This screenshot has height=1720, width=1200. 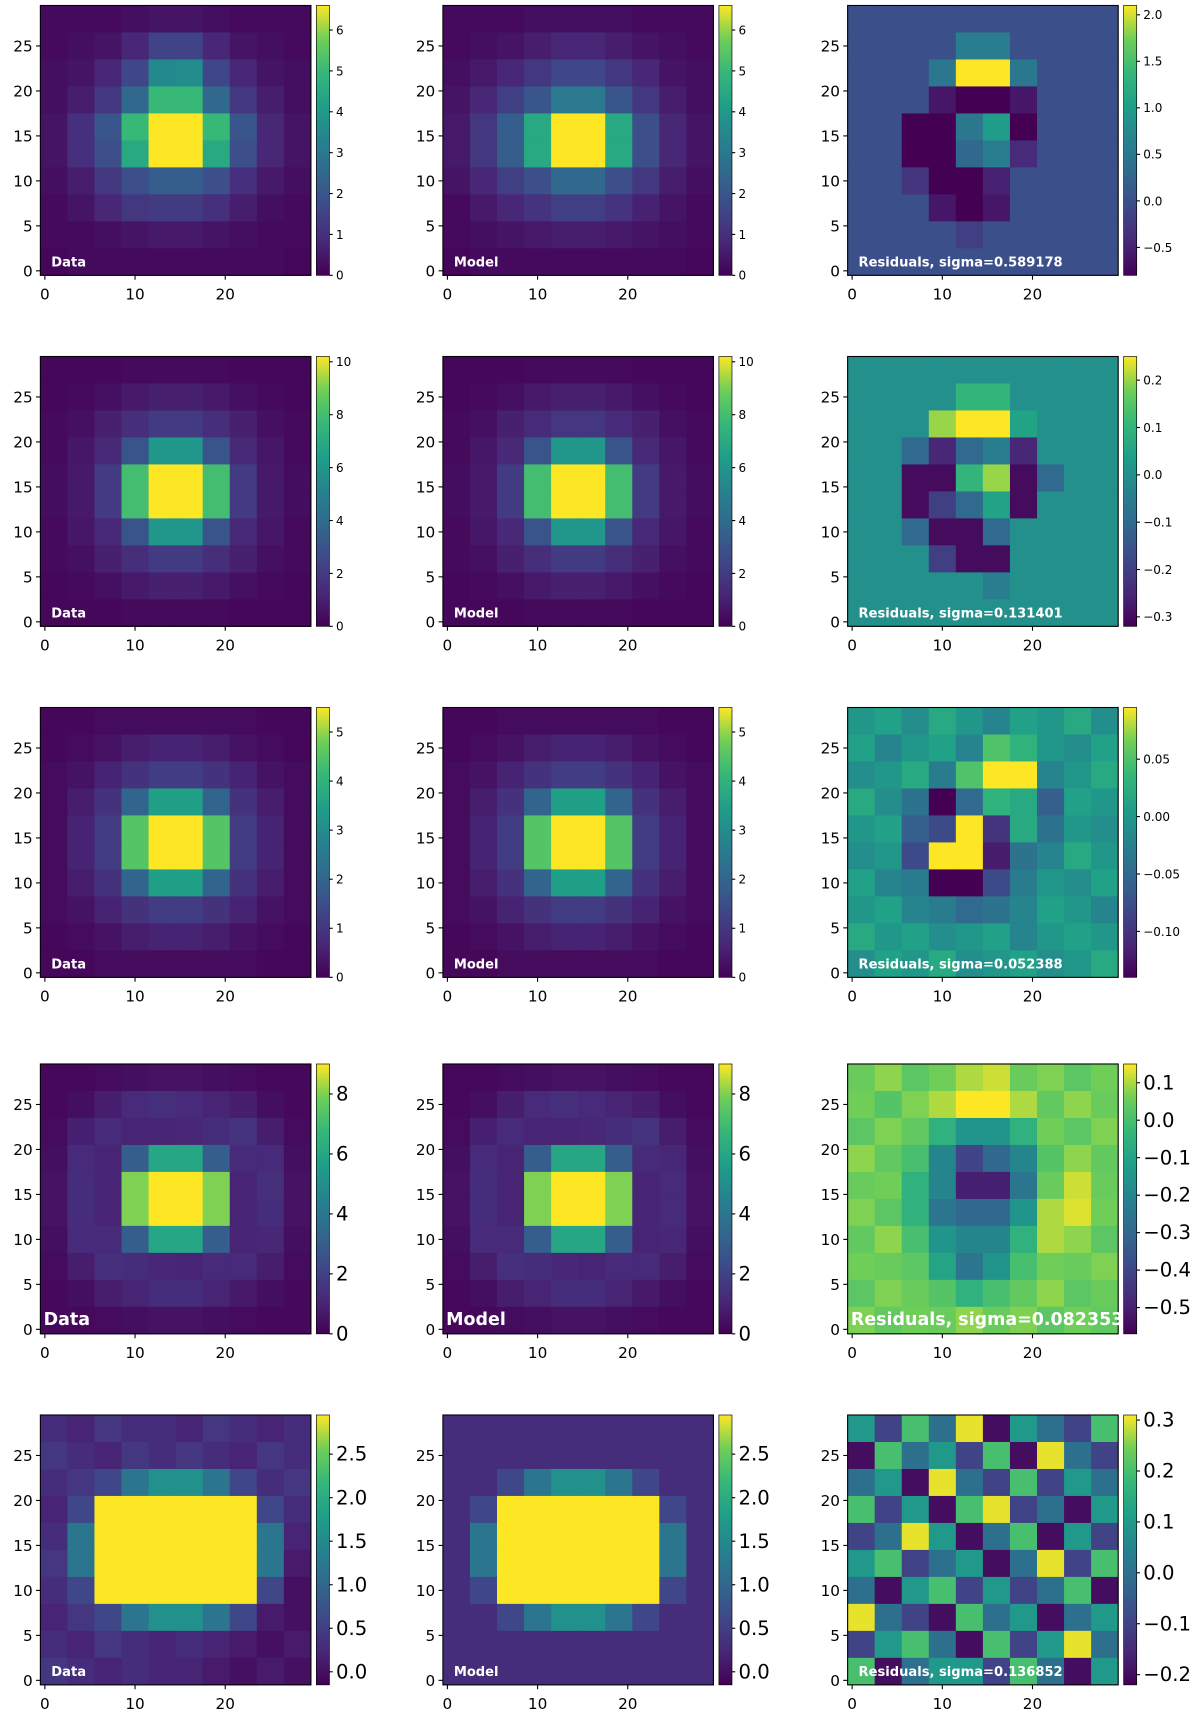 What do you see at coordinates (343, 362) in the screenshot?
I see `colorbar-tick-label: 10` at bounding box center [343, 362].